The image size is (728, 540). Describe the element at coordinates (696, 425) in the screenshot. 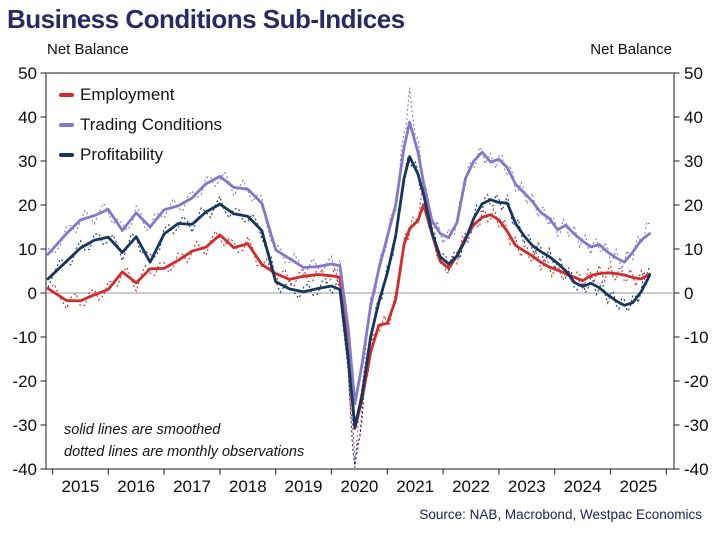

I see `y-axis-tick-label-right: -30` at that location.